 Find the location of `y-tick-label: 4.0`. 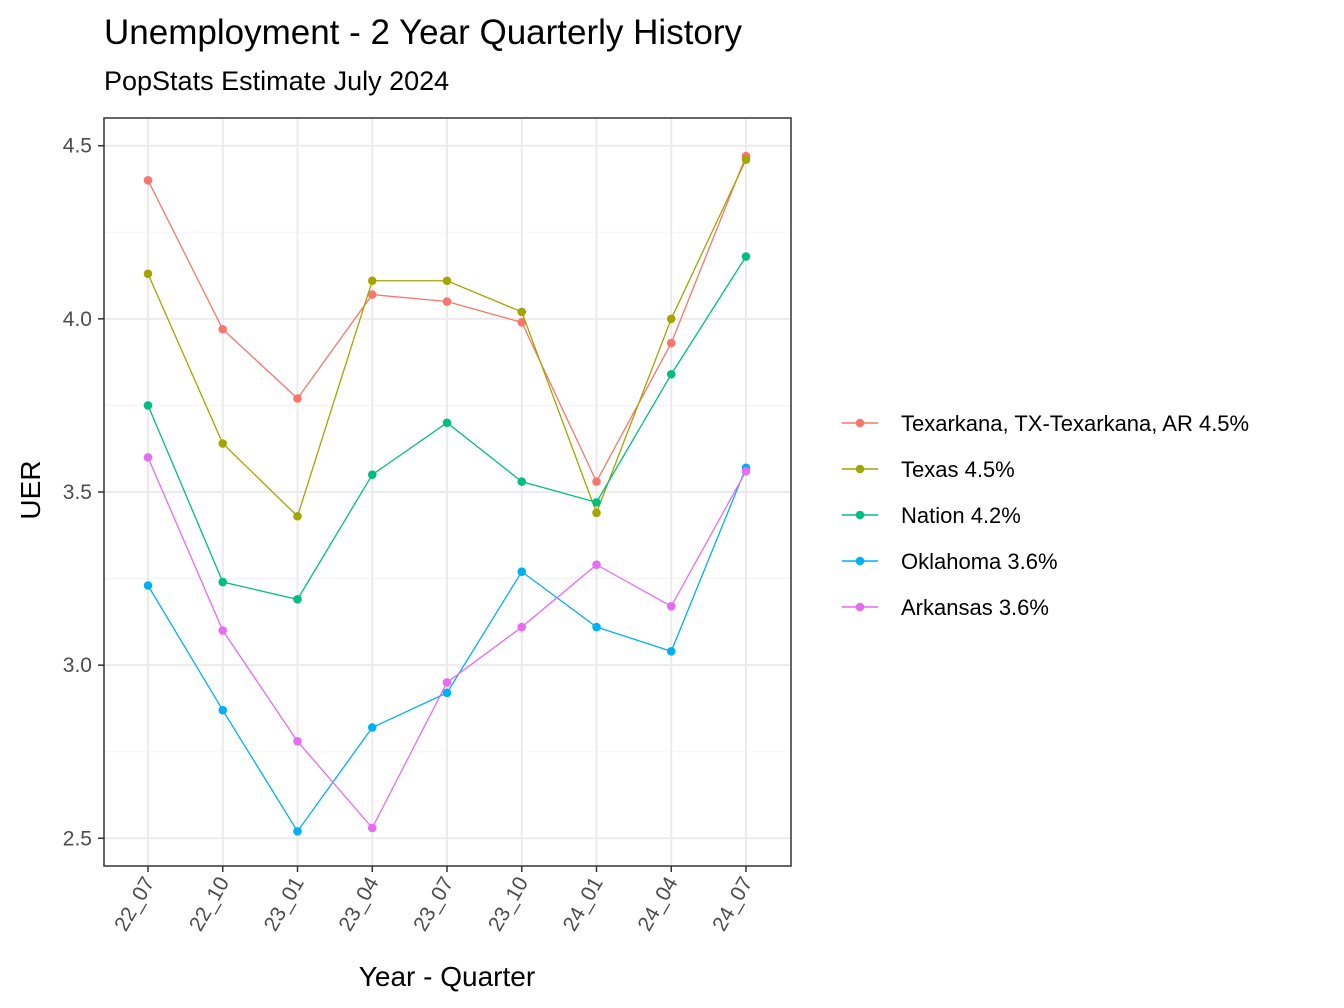

y-tick-label: 4.0 is located at coordinates (77, 319).